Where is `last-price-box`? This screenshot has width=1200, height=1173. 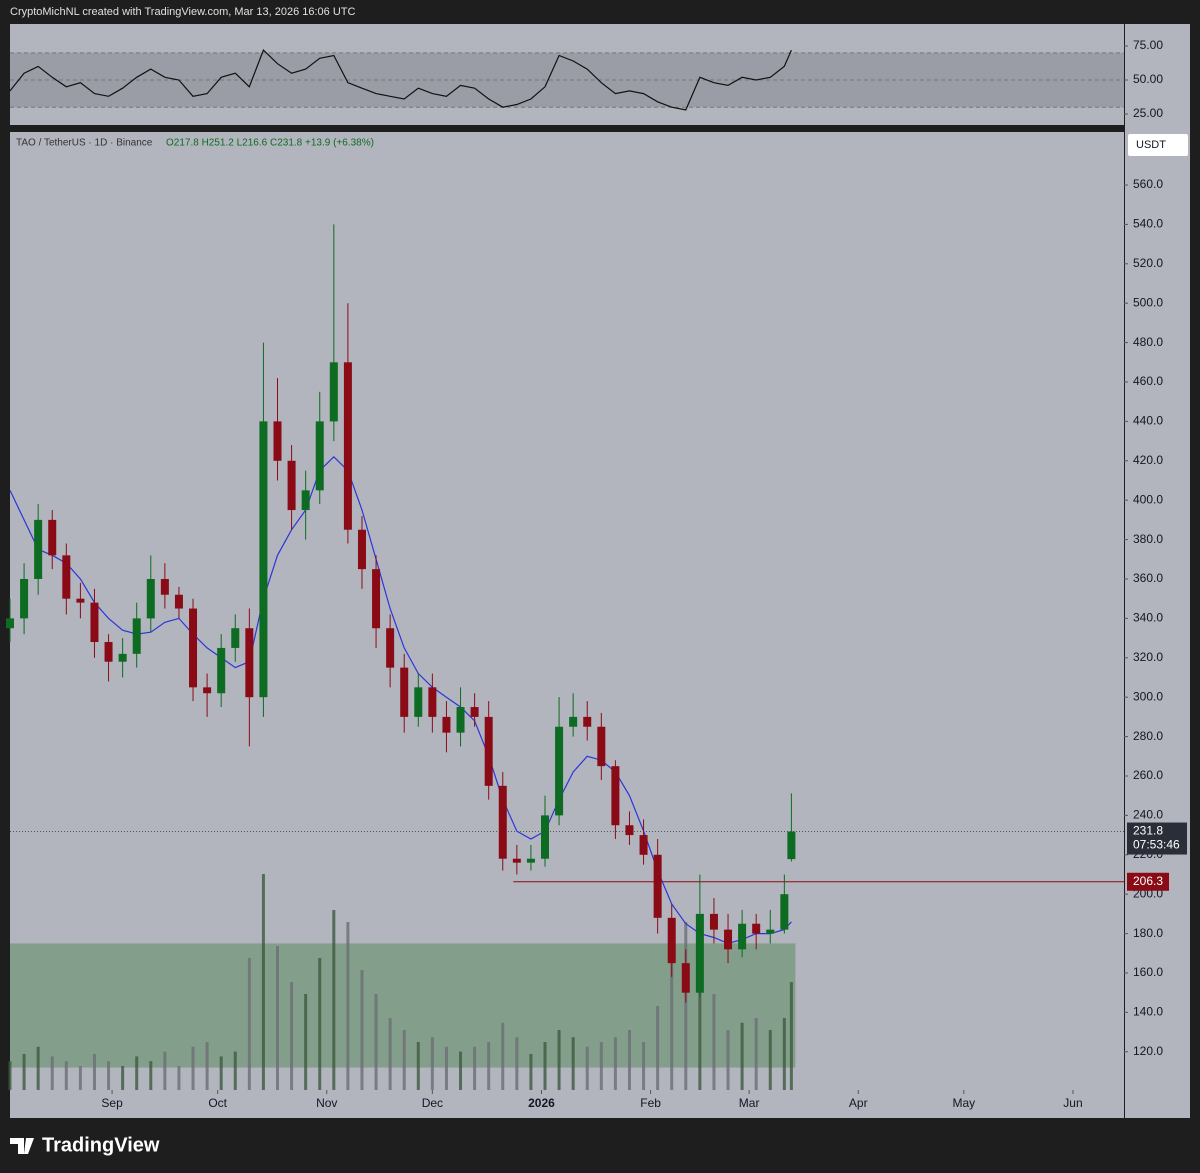 last-price-box is located at coordinates (1157, 838).